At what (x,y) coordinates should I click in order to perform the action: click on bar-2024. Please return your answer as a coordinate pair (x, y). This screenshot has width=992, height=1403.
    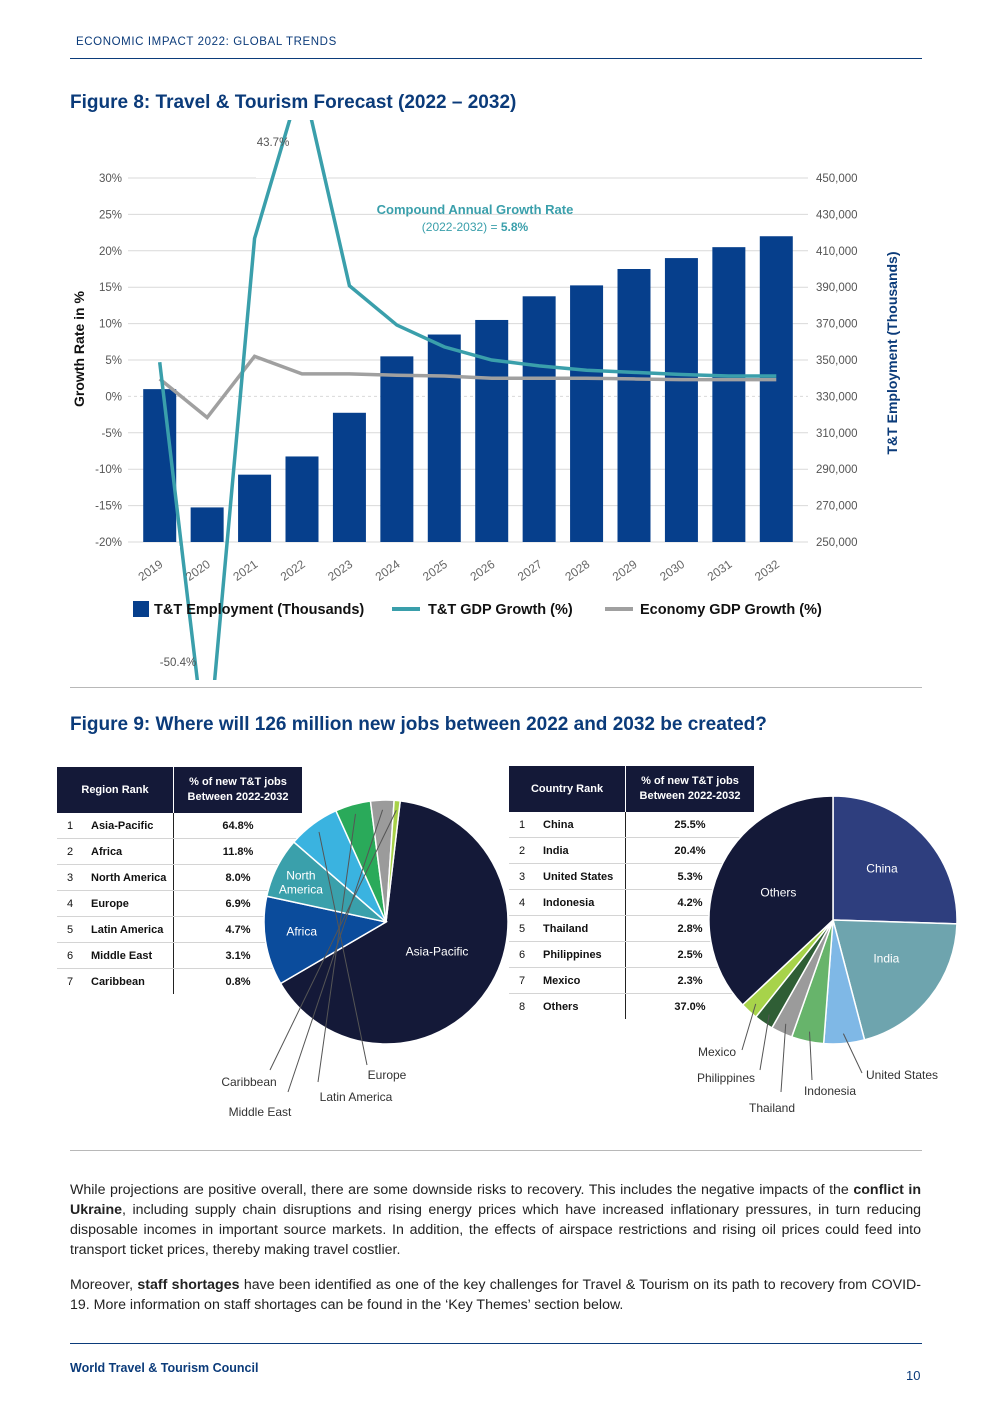
    Looking at the image, I should click on (397, 449).